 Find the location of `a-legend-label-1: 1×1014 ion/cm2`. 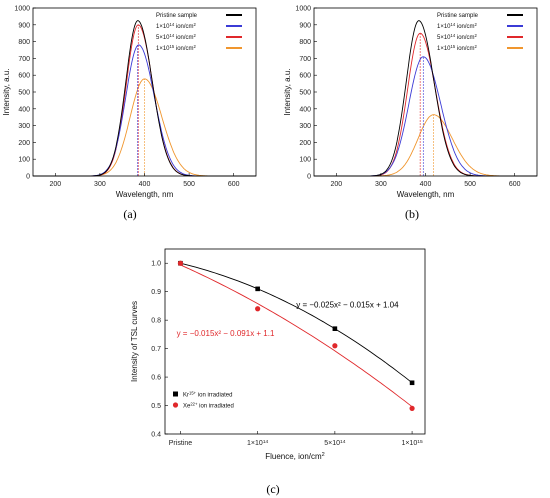

a-legend-label-1: 1×1014 ion/cm2 is located at coordinates (176, 26).